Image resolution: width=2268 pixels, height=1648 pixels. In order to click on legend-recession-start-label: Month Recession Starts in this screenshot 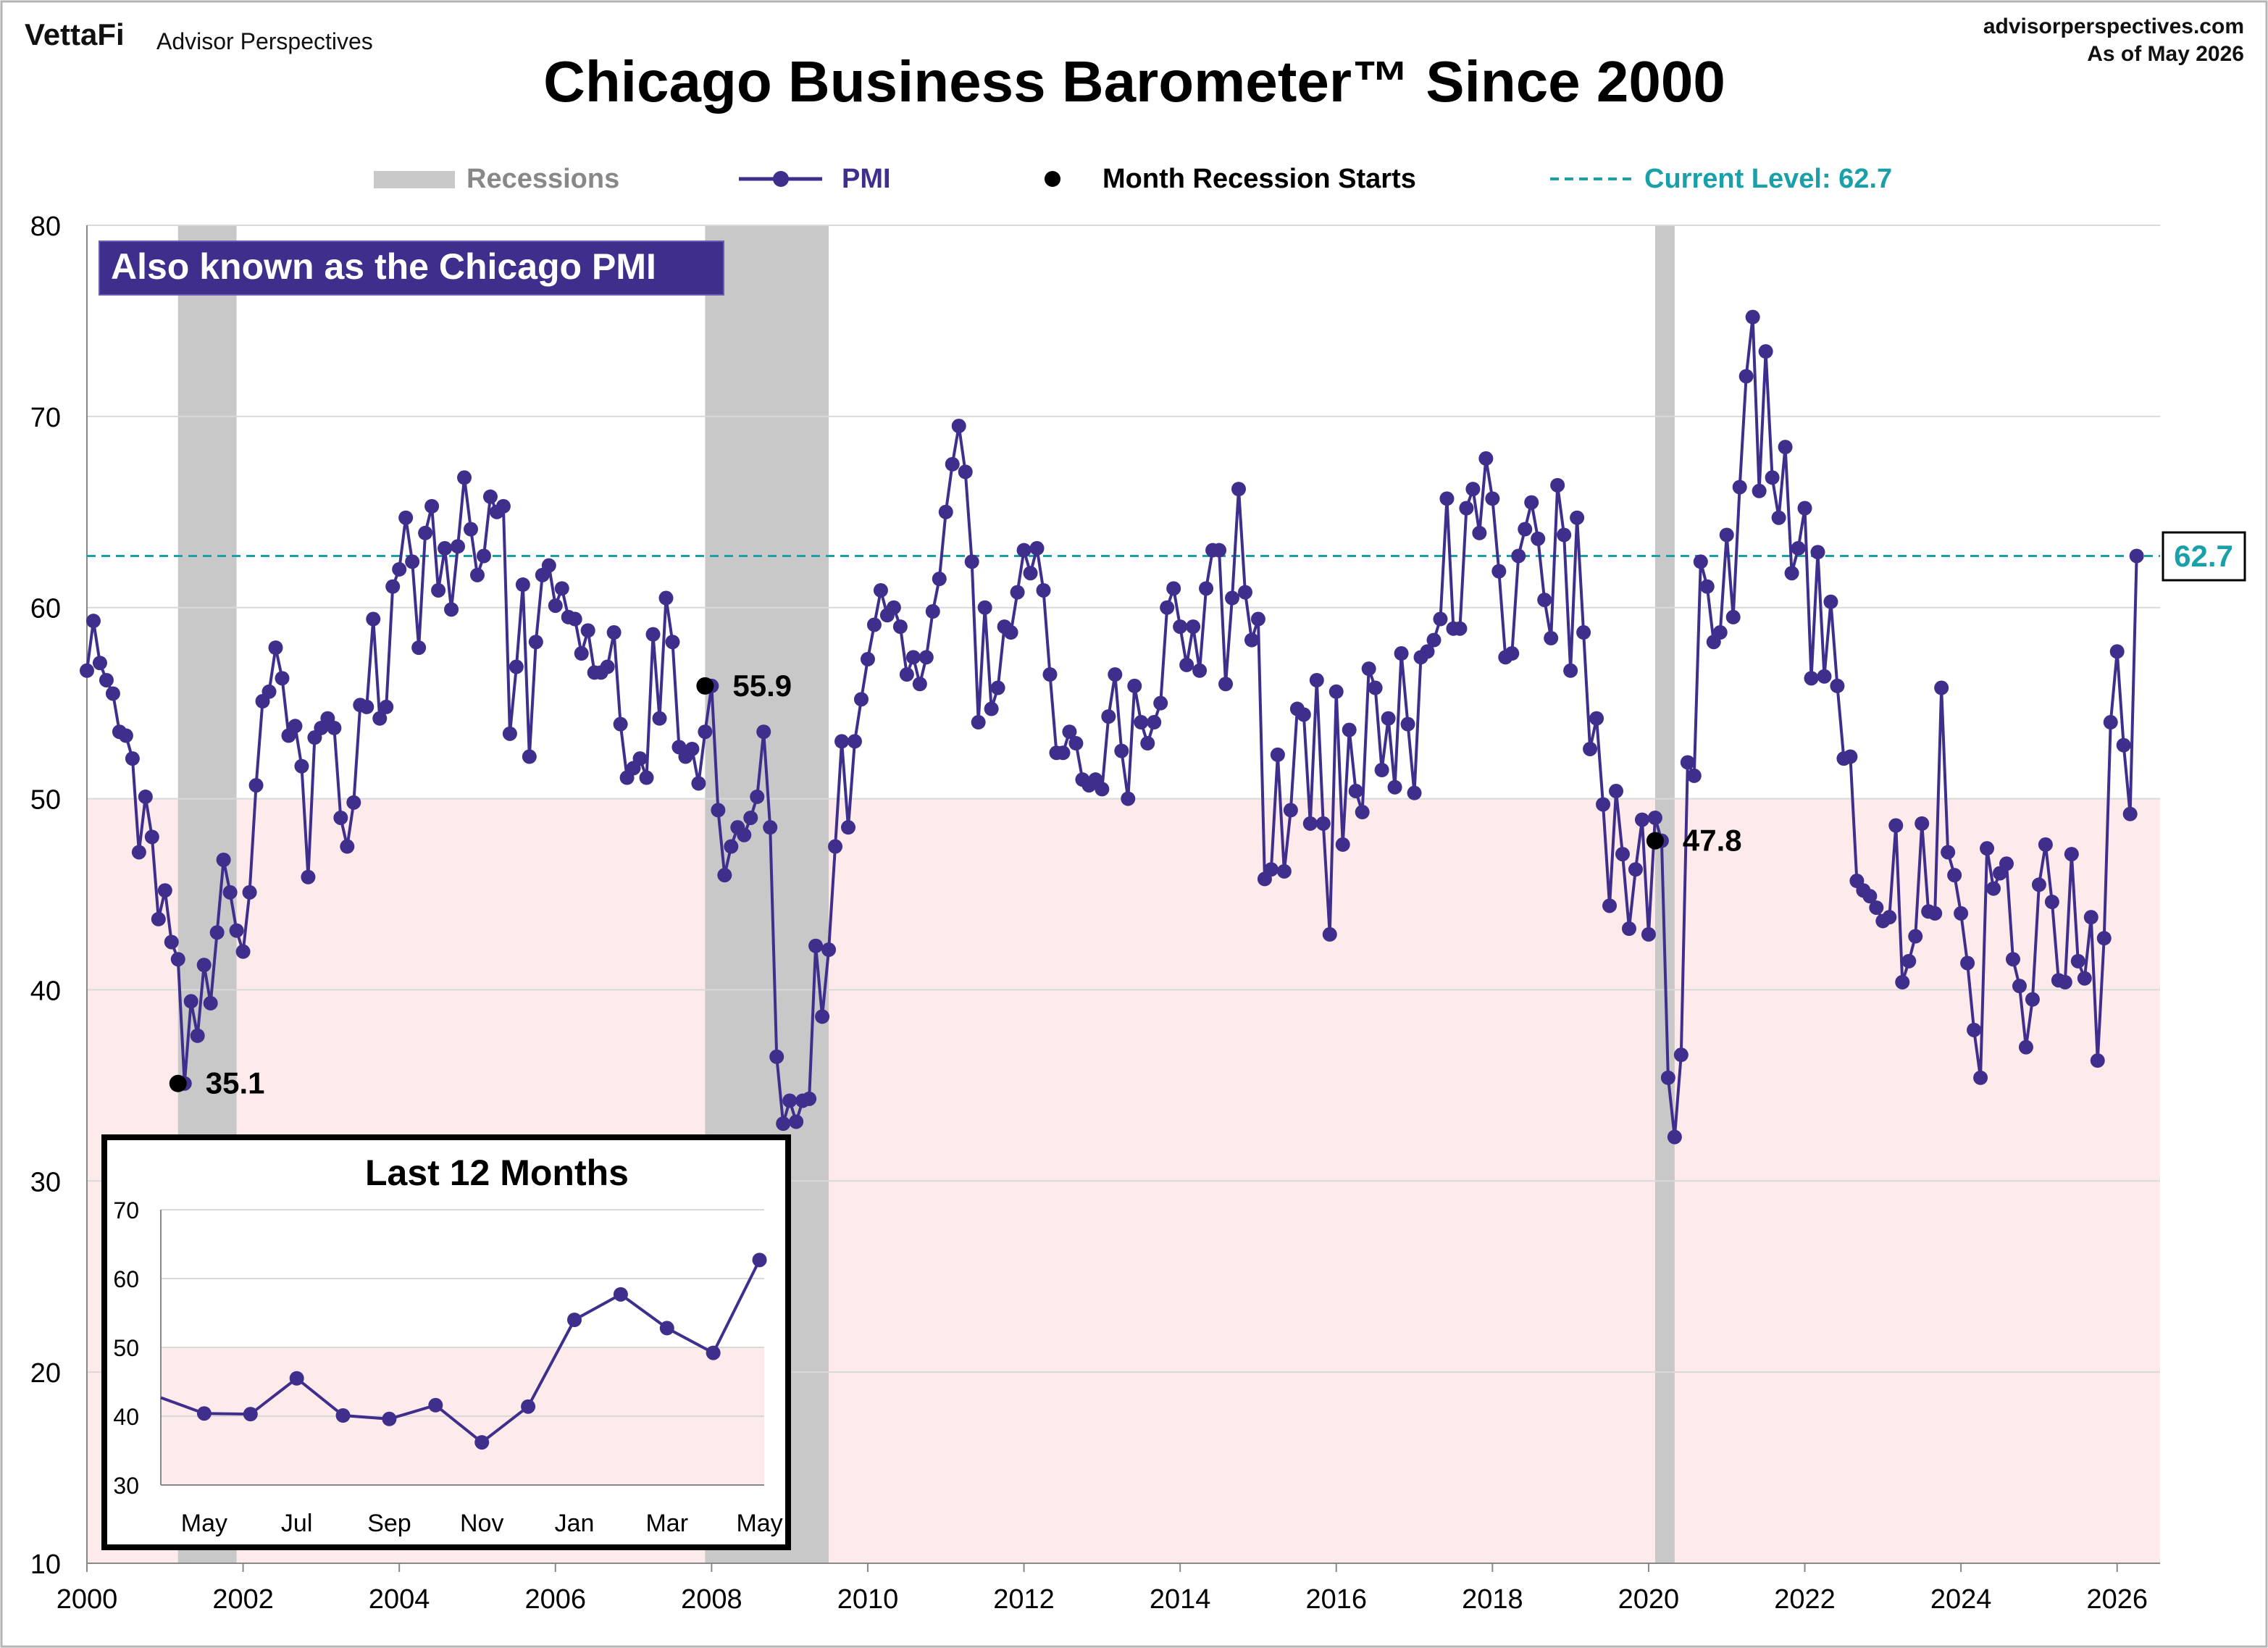, I will do `click(1259, 179)`.